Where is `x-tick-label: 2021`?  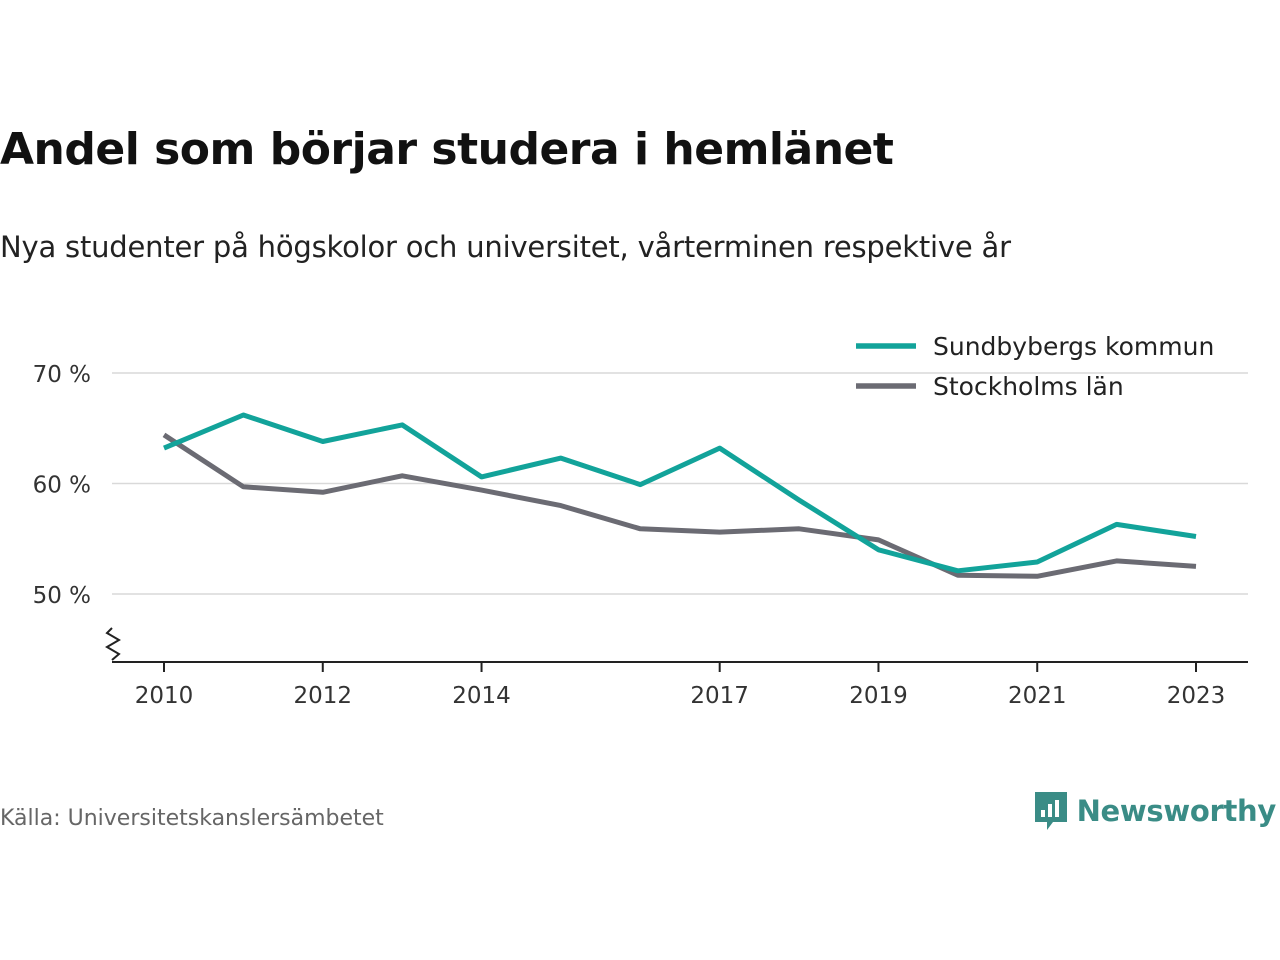 x-tick-label: 2021 is located at coordinates (1037, 696).